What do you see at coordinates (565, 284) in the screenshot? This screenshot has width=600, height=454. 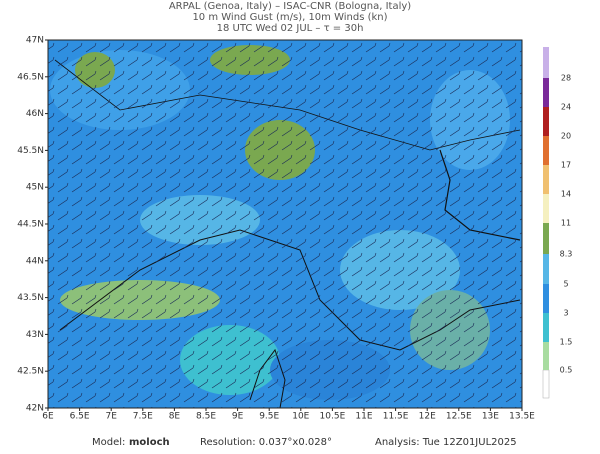 I see `colorbar-label: 5` at bounding box center [565, 284].